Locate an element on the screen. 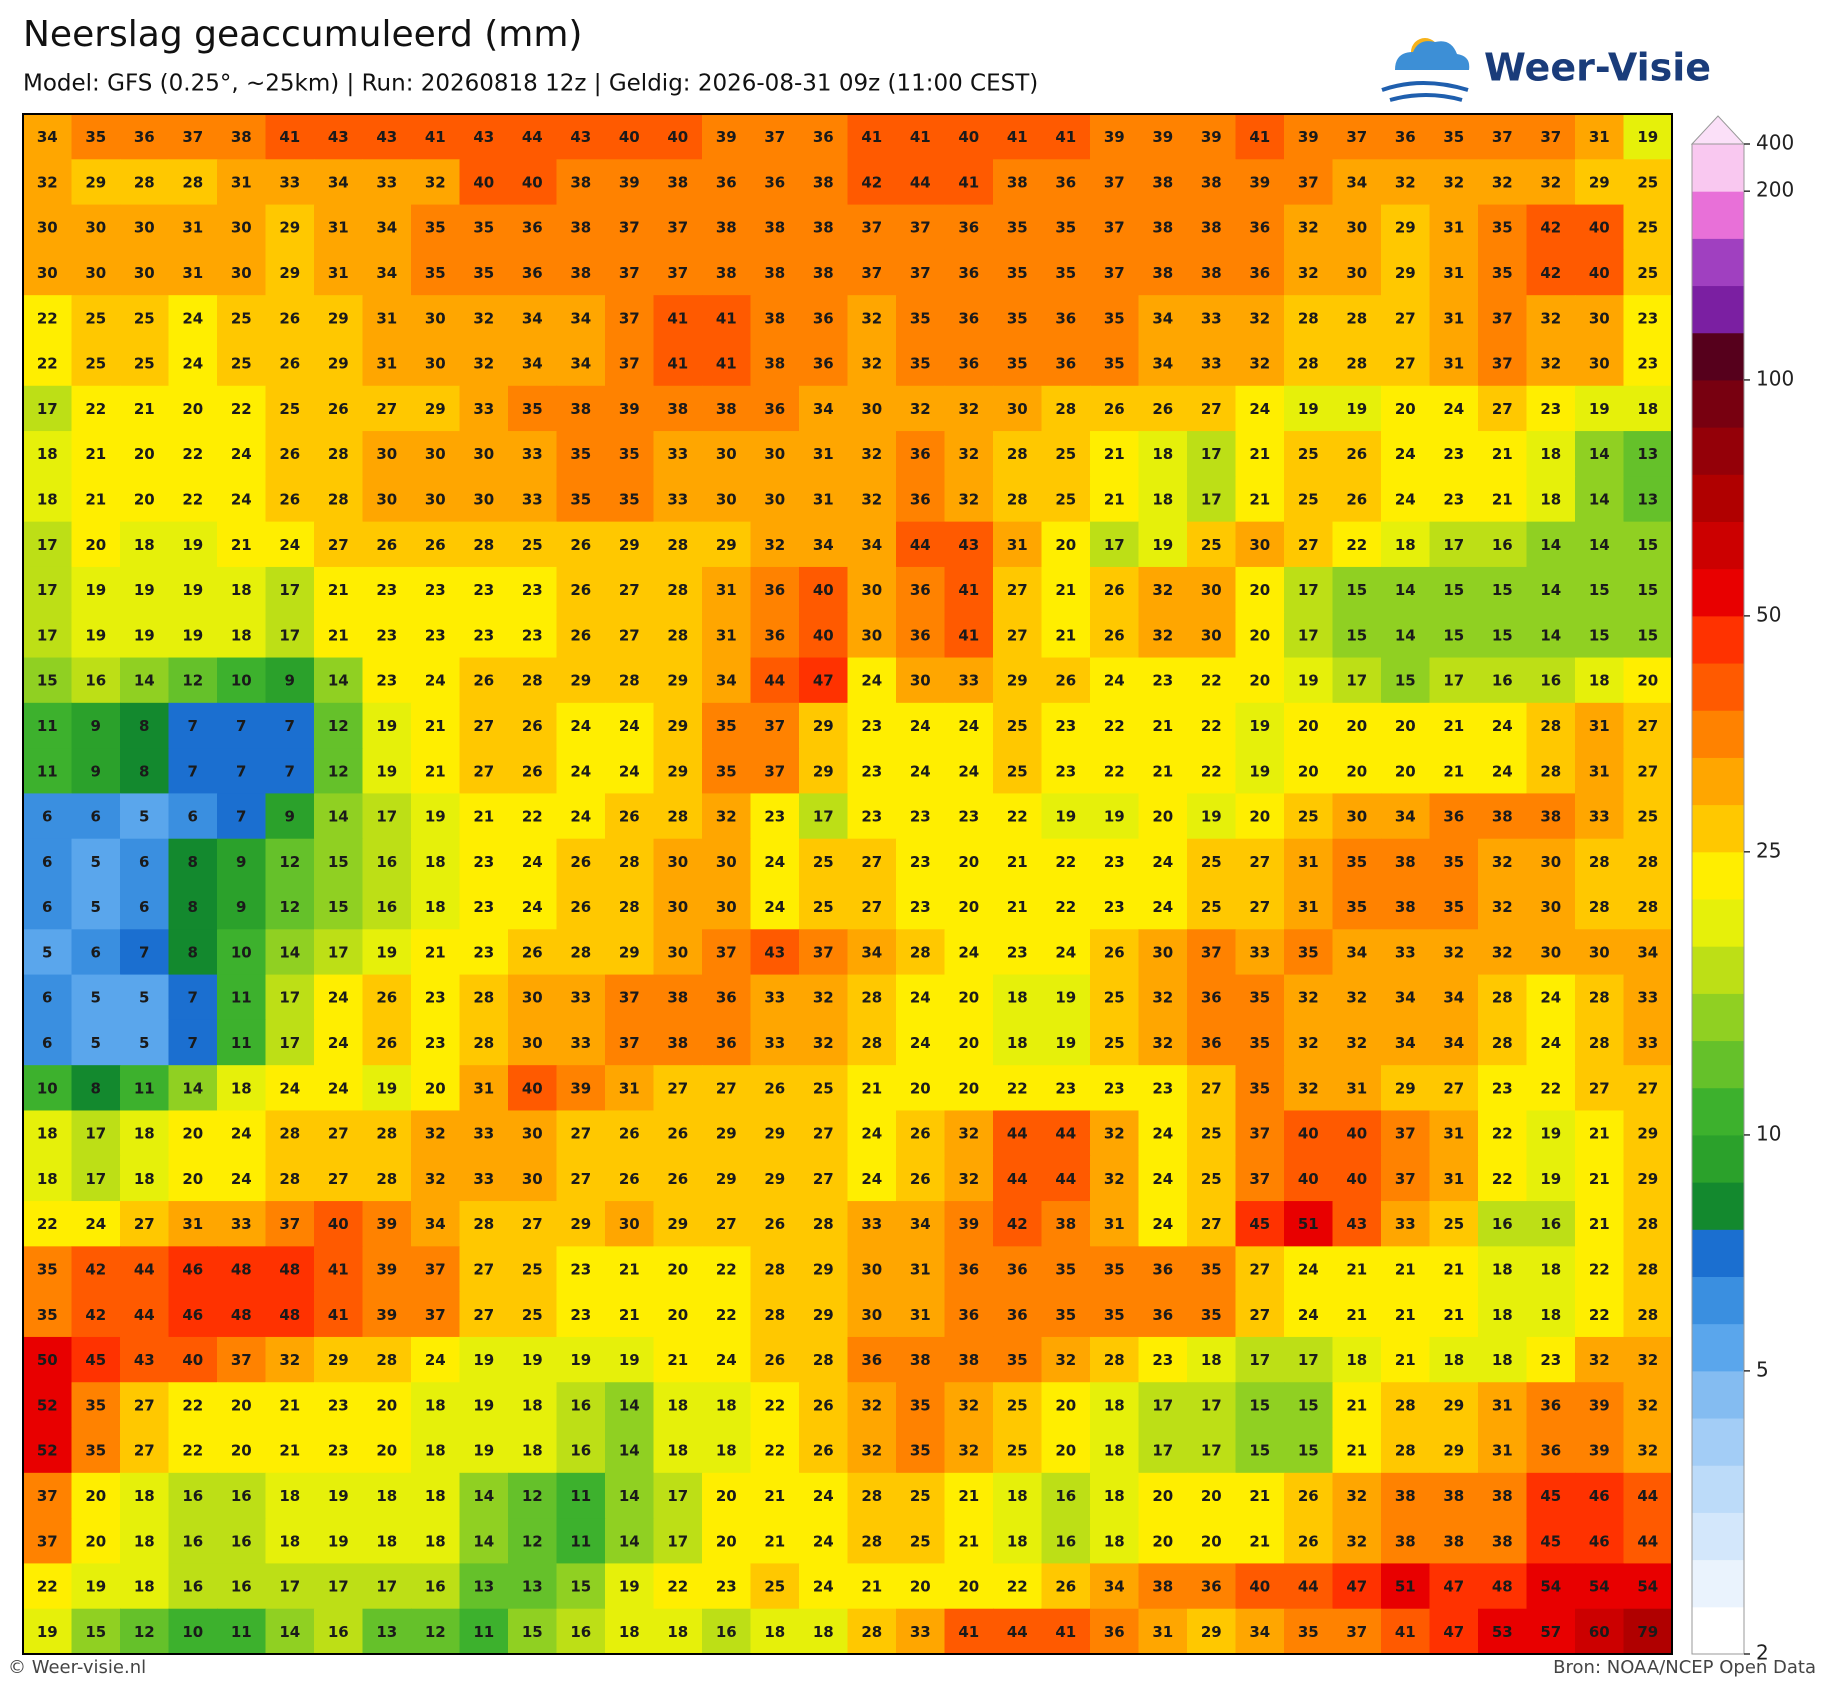  cell-label: 12 is located at coordinates (144, 1632).